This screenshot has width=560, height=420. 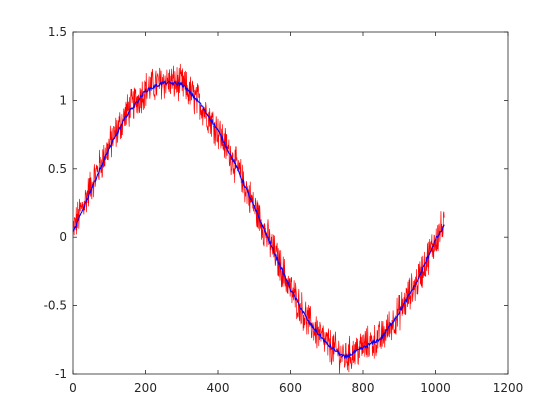 I want to click on y-tick-label: 1, so click(x=63, y=100).